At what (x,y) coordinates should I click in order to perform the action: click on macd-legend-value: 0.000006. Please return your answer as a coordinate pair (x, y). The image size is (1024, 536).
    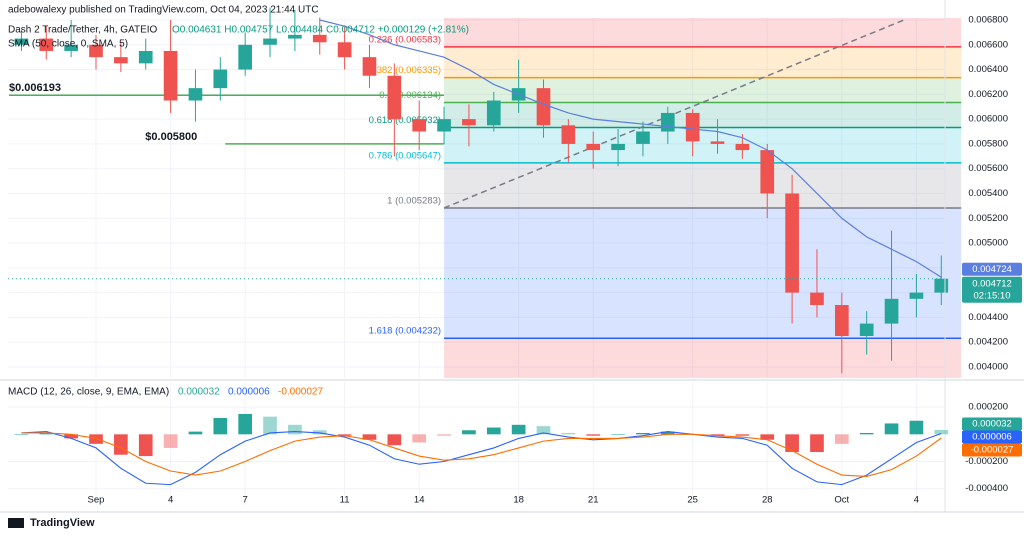
    Looking at the image, I should click on (249, 392).